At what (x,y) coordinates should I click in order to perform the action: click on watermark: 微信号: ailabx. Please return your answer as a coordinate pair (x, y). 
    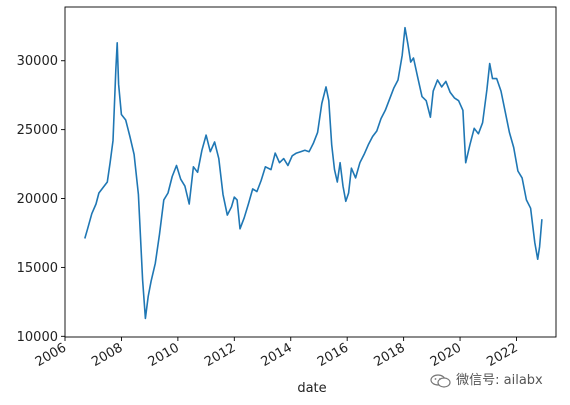
    Looking at the image, I should click on (486, 378).